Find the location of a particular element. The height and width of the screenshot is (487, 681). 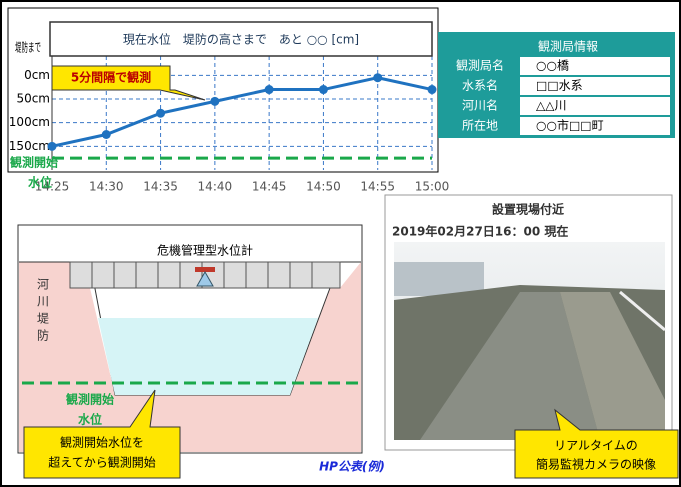

callout-text: 観測開始水位を is located at coordinates (102, 442).